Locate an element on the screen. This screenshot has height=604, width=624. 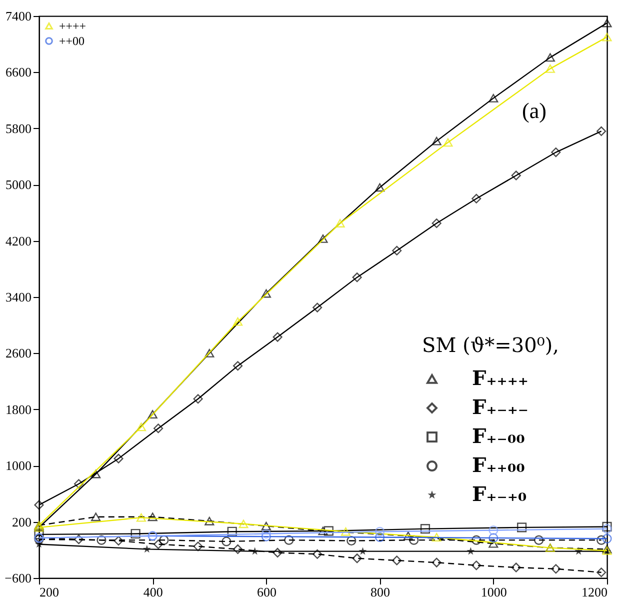
legend-label: F₊₋₀₀ is located at coordinates (499, 436).